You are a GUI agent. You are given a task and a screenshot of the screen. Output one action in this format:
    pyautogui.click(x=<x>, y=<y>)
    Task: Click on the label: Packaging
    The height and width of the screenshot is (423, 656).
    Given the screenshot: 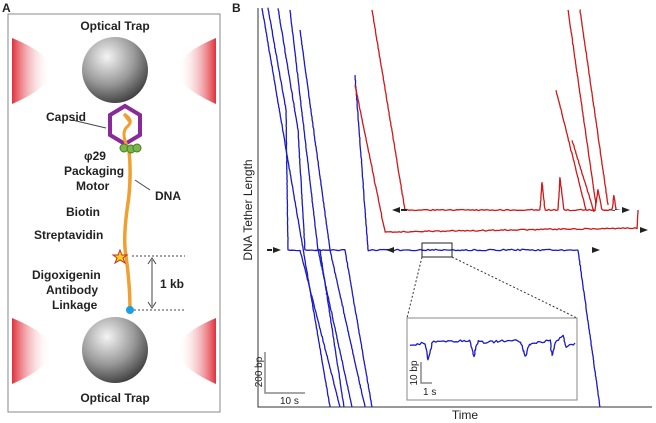 What is the action you would take?
    pyautogui.click(x=94, y=171)
    